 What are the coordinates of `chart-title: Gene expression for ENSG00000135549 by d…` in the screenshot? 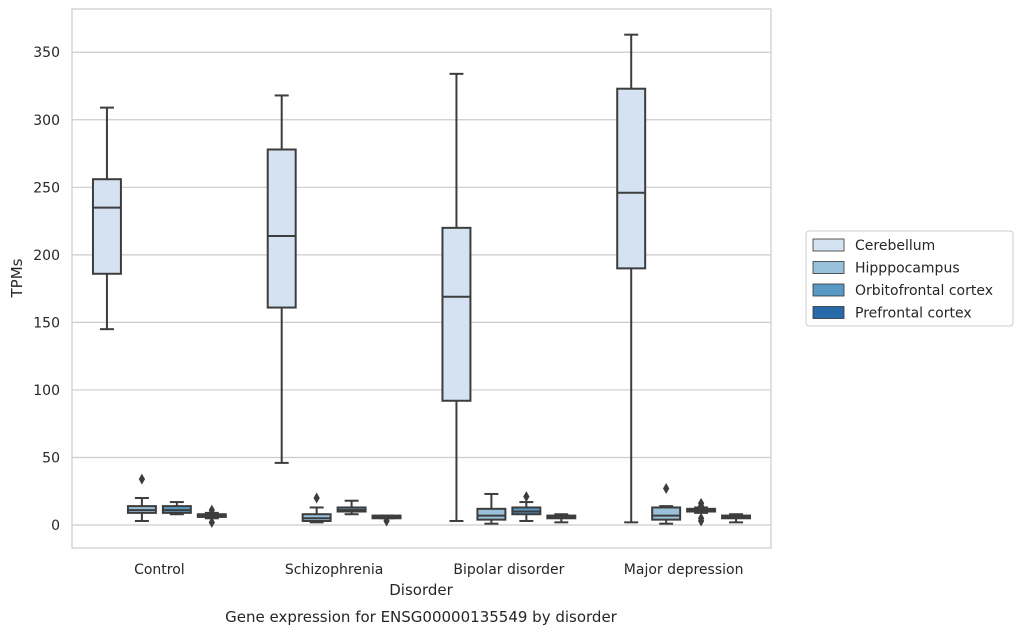 It's located at (421, 617).